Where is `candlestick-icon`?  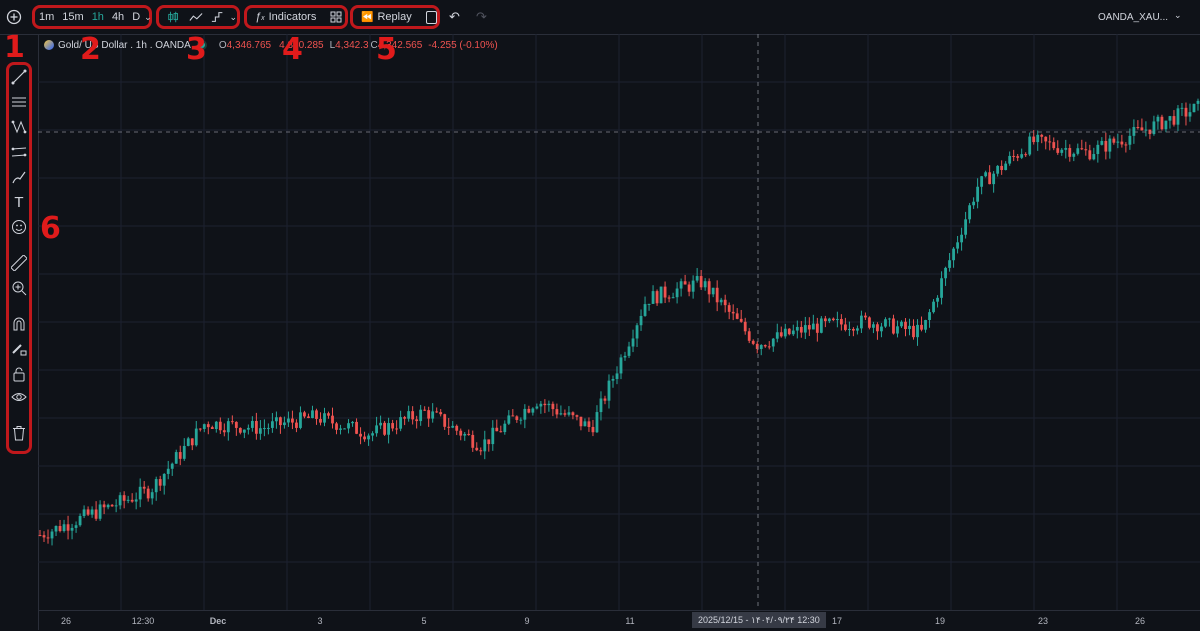 candlestick-icon is located at coordinates (173, 17).